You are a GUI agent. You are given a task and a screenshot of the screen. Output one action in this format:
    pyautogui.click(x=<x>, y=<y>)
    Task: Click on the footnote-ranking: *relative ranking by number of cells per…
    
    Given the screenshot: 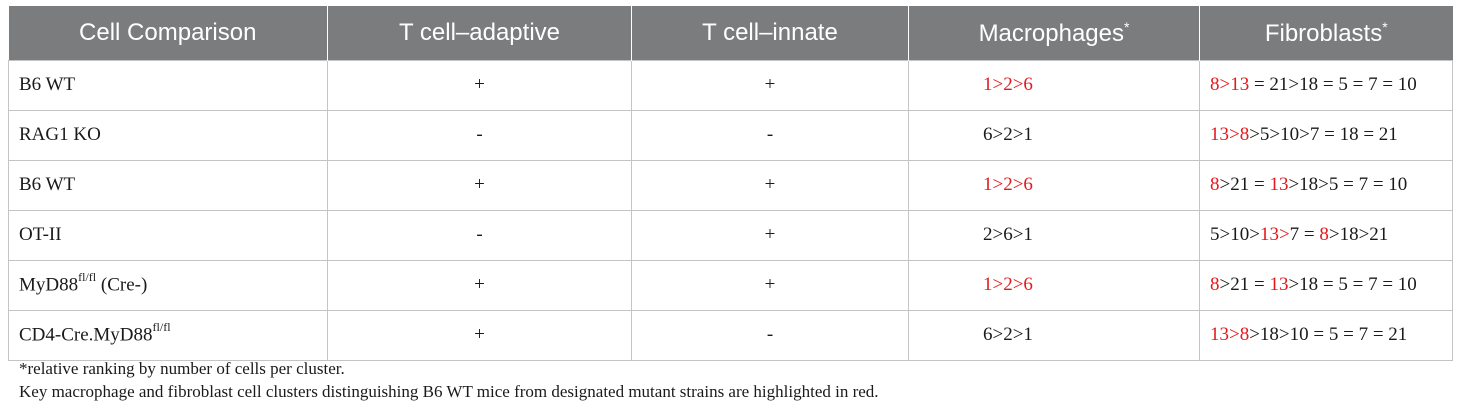 What is the action you would take?
    pyautogui.click(x=182, y=368)
    